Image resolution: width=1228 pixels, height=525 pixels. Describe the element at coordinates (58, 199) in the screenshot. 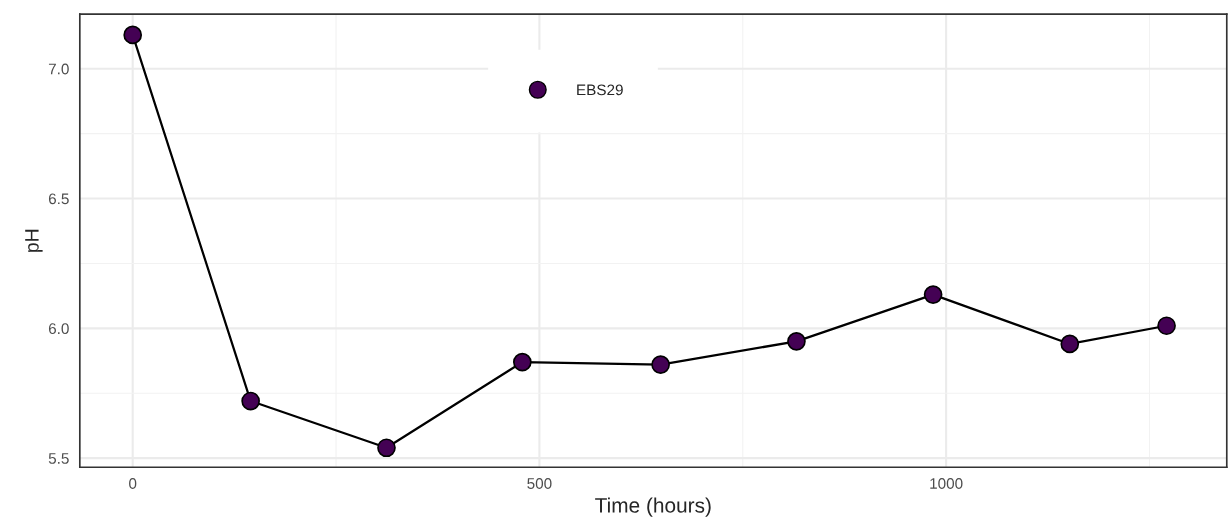

I see `y-tick-label: 6.5` at that location.